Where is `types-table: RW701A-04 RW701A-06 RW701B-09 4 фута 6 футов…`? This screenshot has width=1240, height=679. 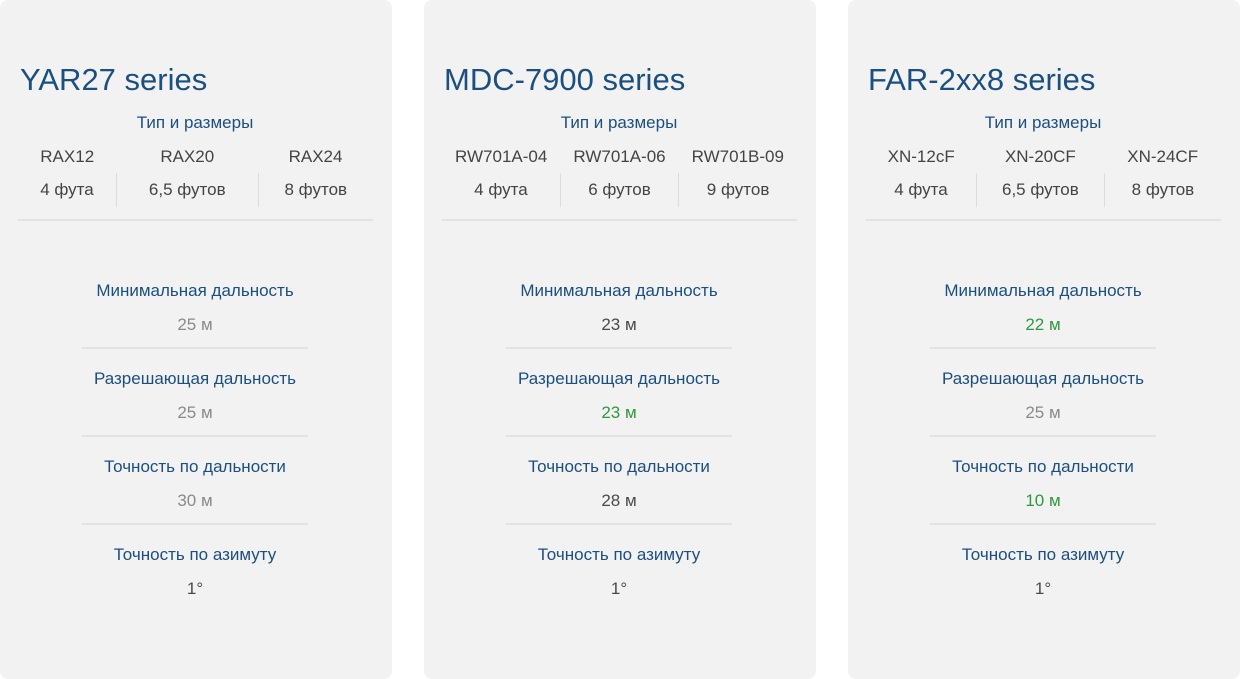 types-table: RW701A-04 RW701A-06 RW701B-09 4 фута 6 футов… is located at coordinates (619, 173).